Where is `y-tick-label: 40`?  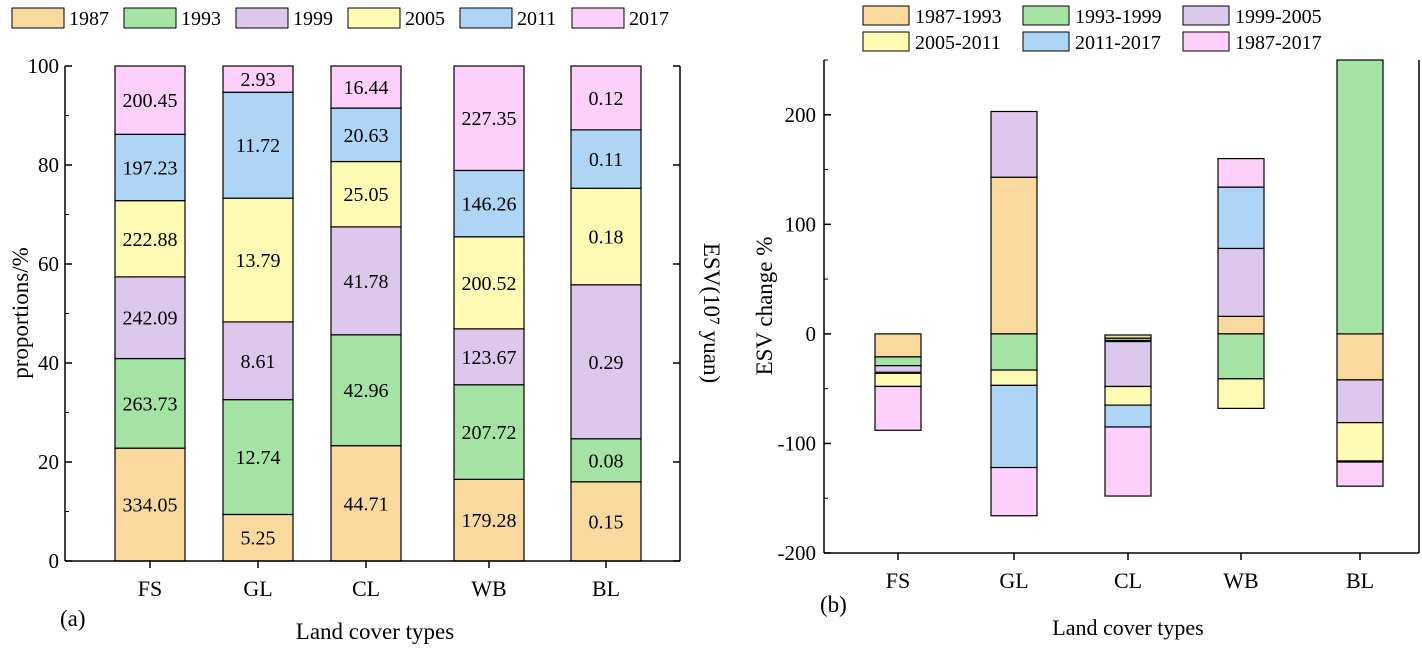
y-tick-label: 40 is located at coordinates (48, 363).